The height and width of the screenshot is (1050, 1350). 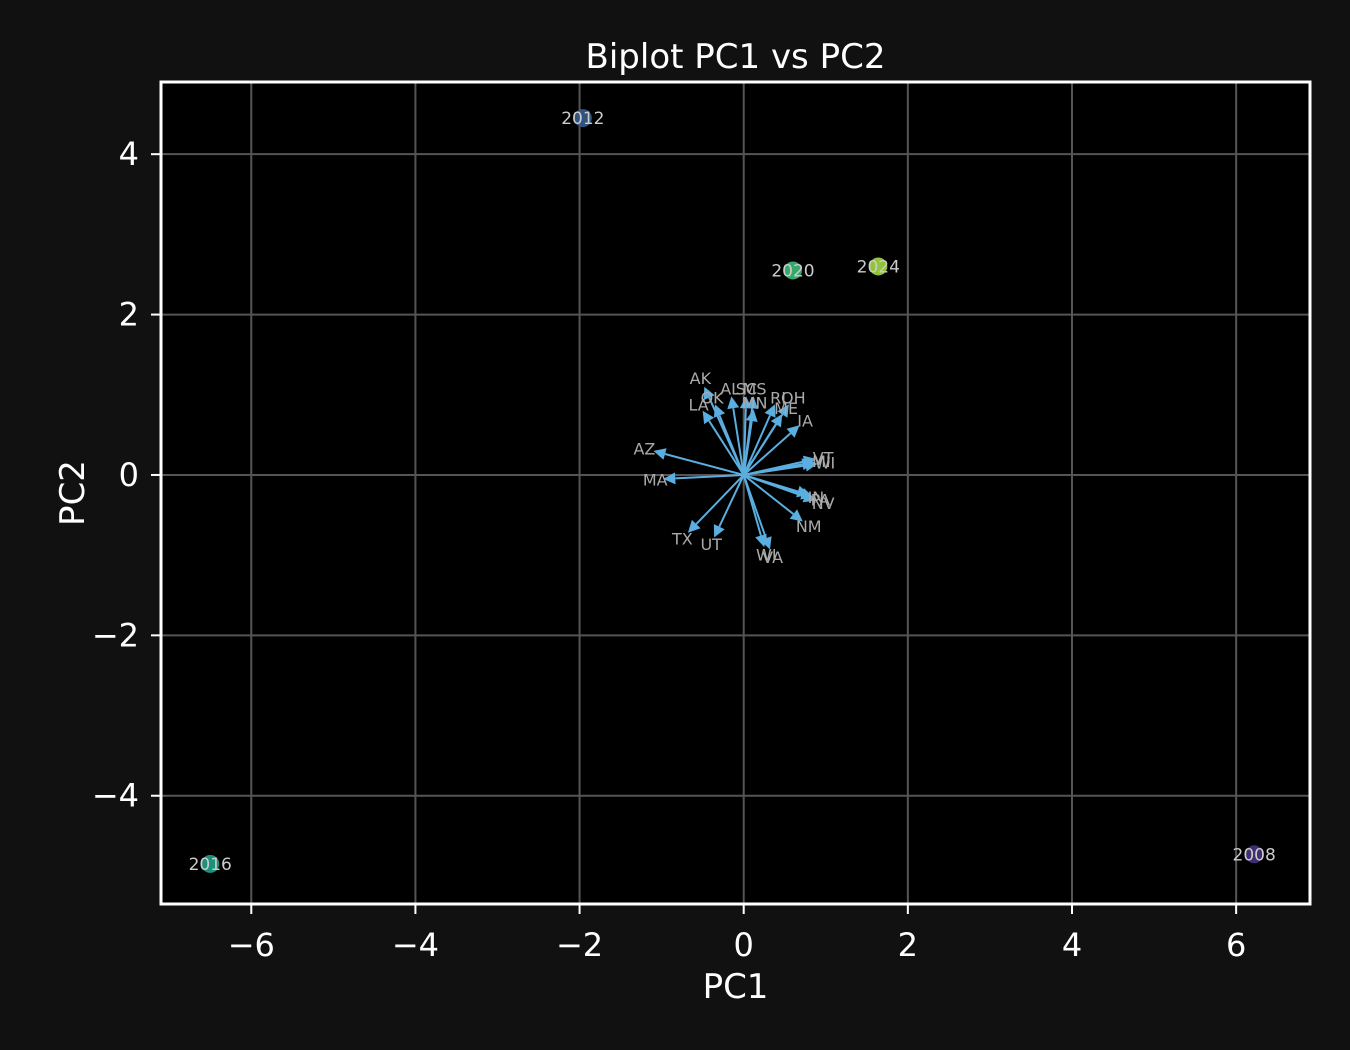 What do you see at coordinates (73, 493) in the screenshot?
I see `y-axis-title: PC2` at bounding box center [73, 493].